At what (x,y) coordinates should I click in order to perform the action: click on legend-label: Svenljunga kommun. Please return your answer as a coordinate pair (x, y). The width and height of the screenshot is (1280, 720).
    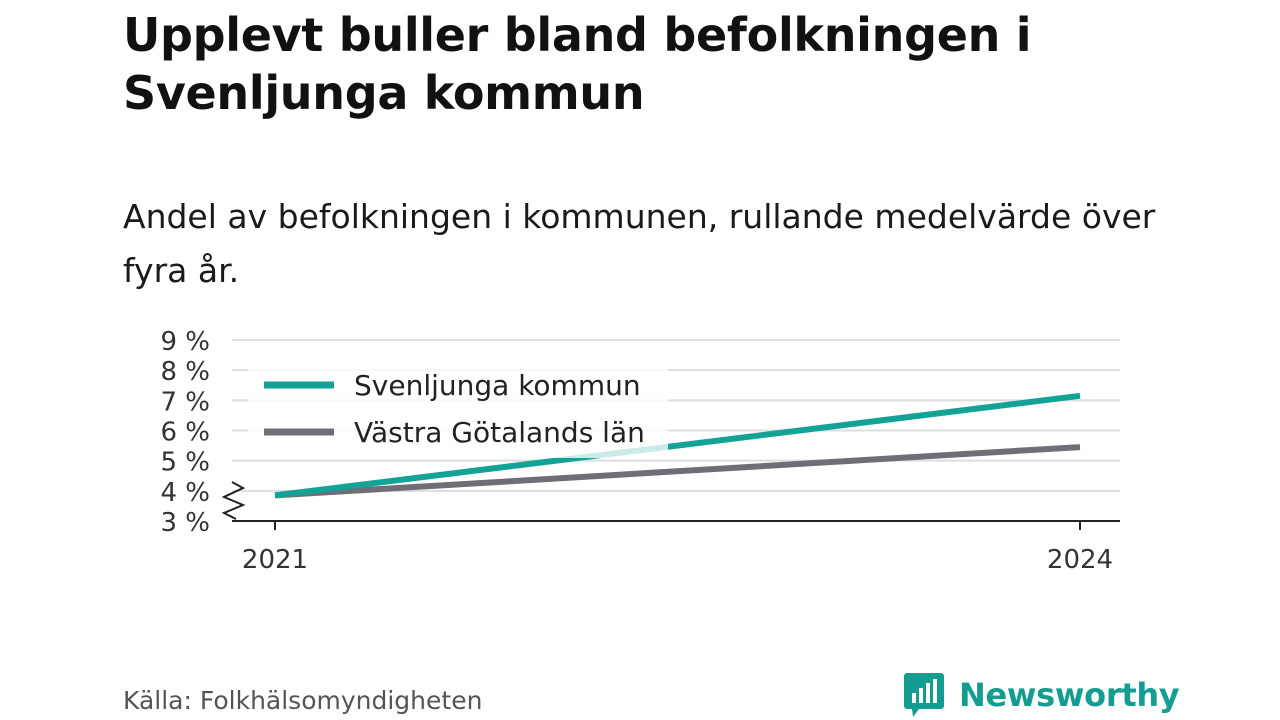
    Looking at the image, I should click on (497, 385).